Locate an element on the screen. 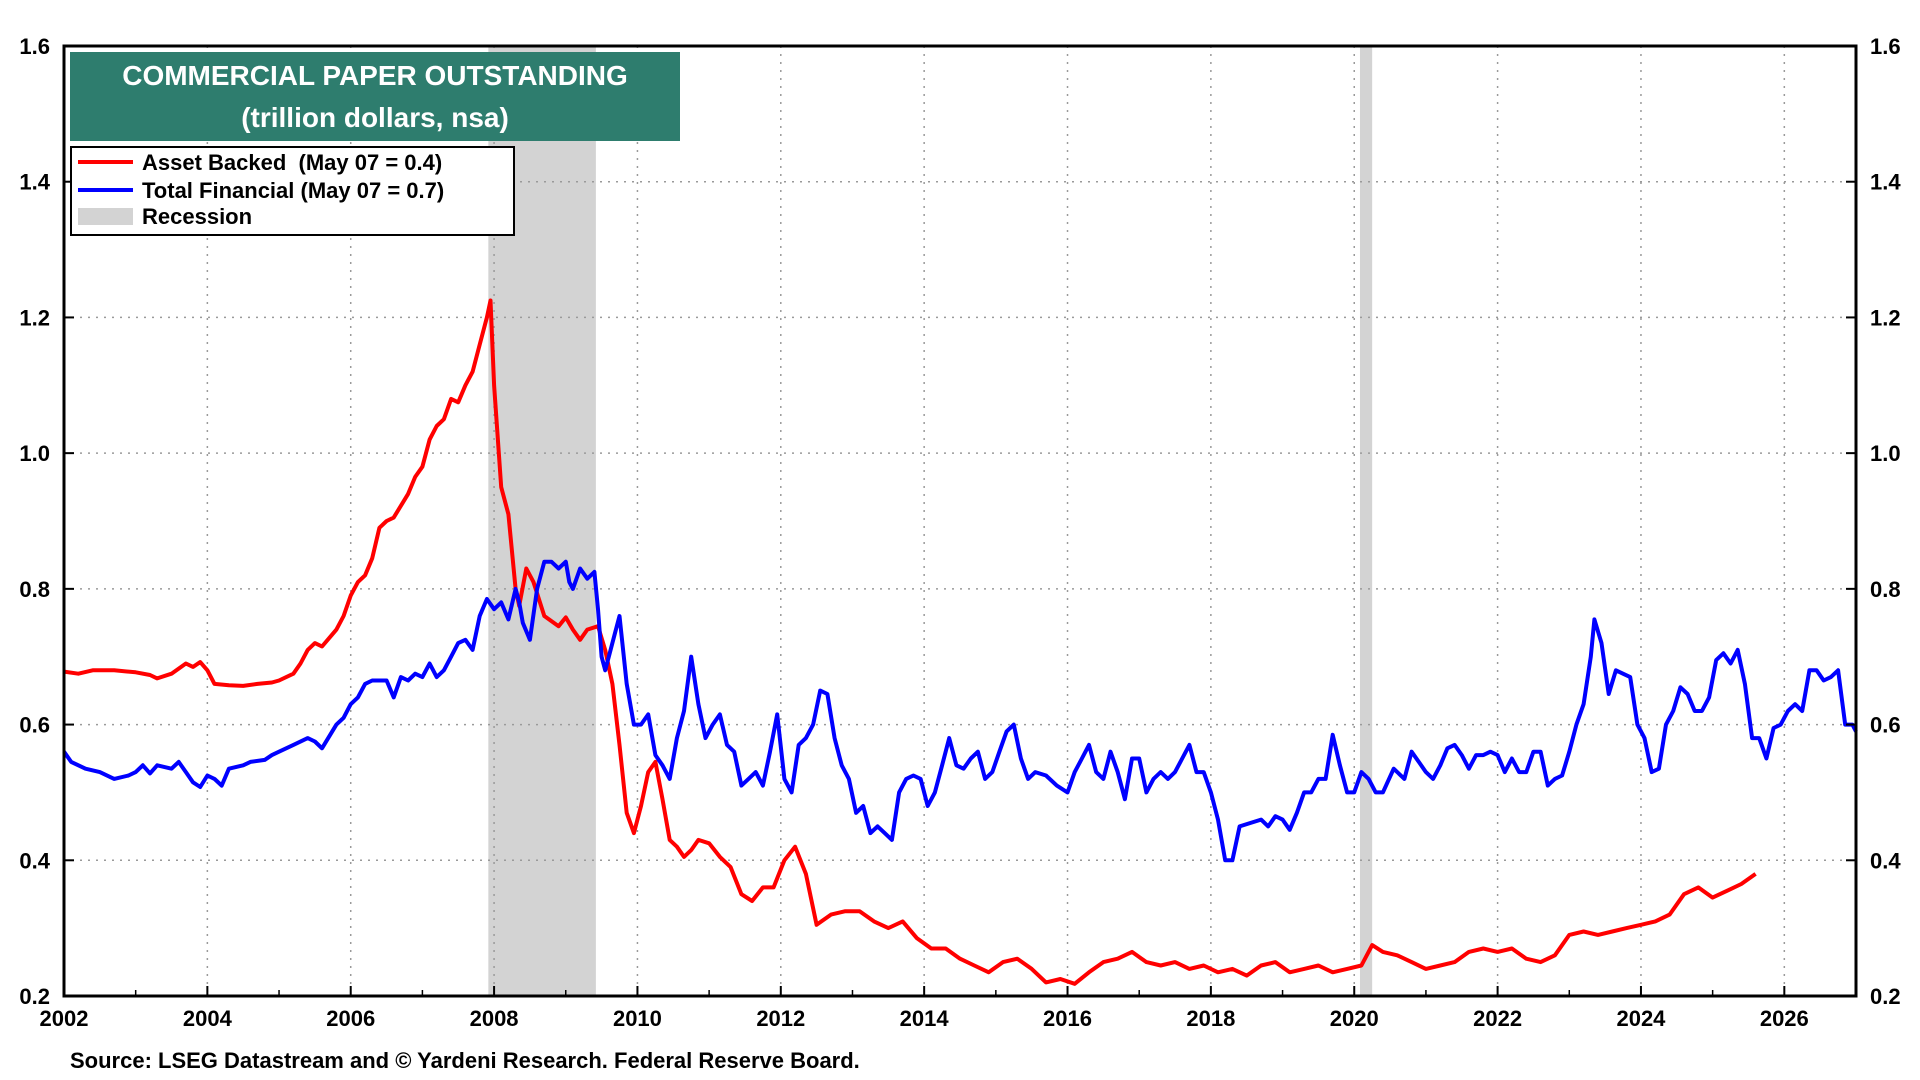  y-tick-label-right: 1.2 is located at coordinates (1885, 317).